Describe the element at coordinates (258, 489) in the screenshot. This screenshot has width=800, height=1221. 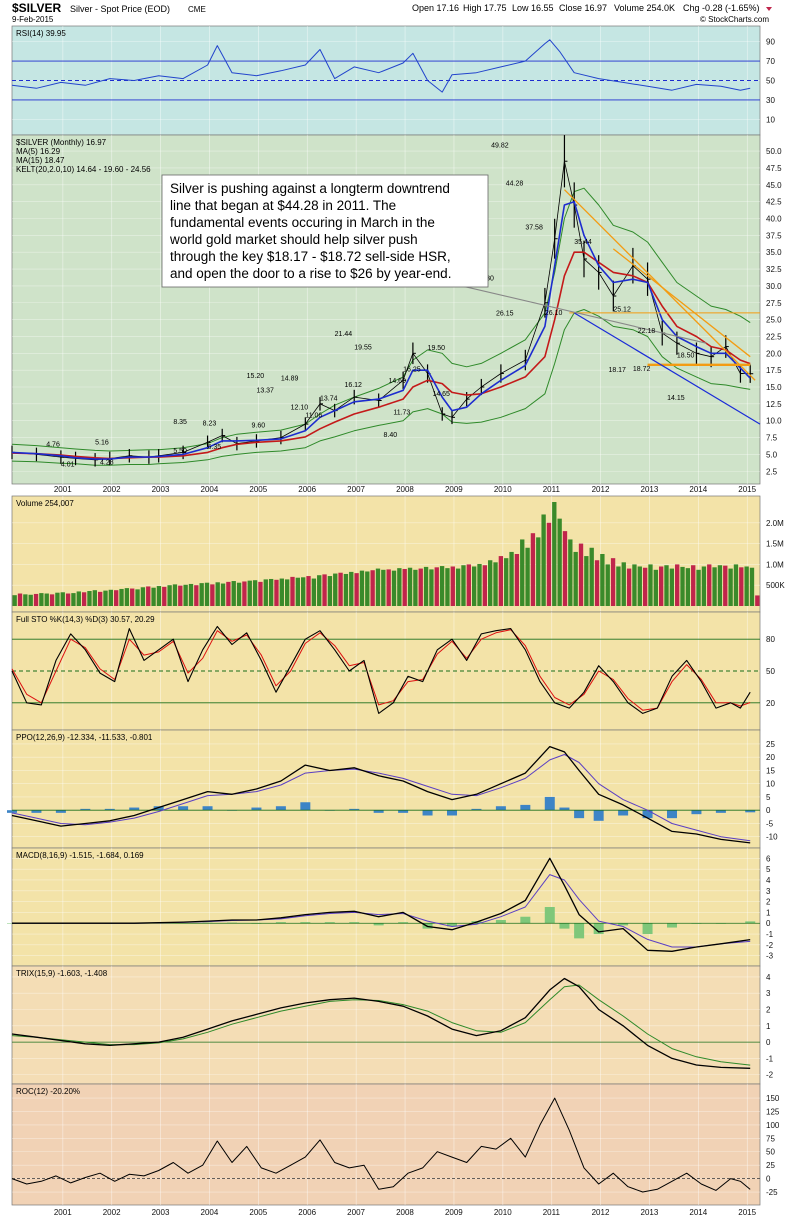
I see `x-tick-label: 2005` at that location.